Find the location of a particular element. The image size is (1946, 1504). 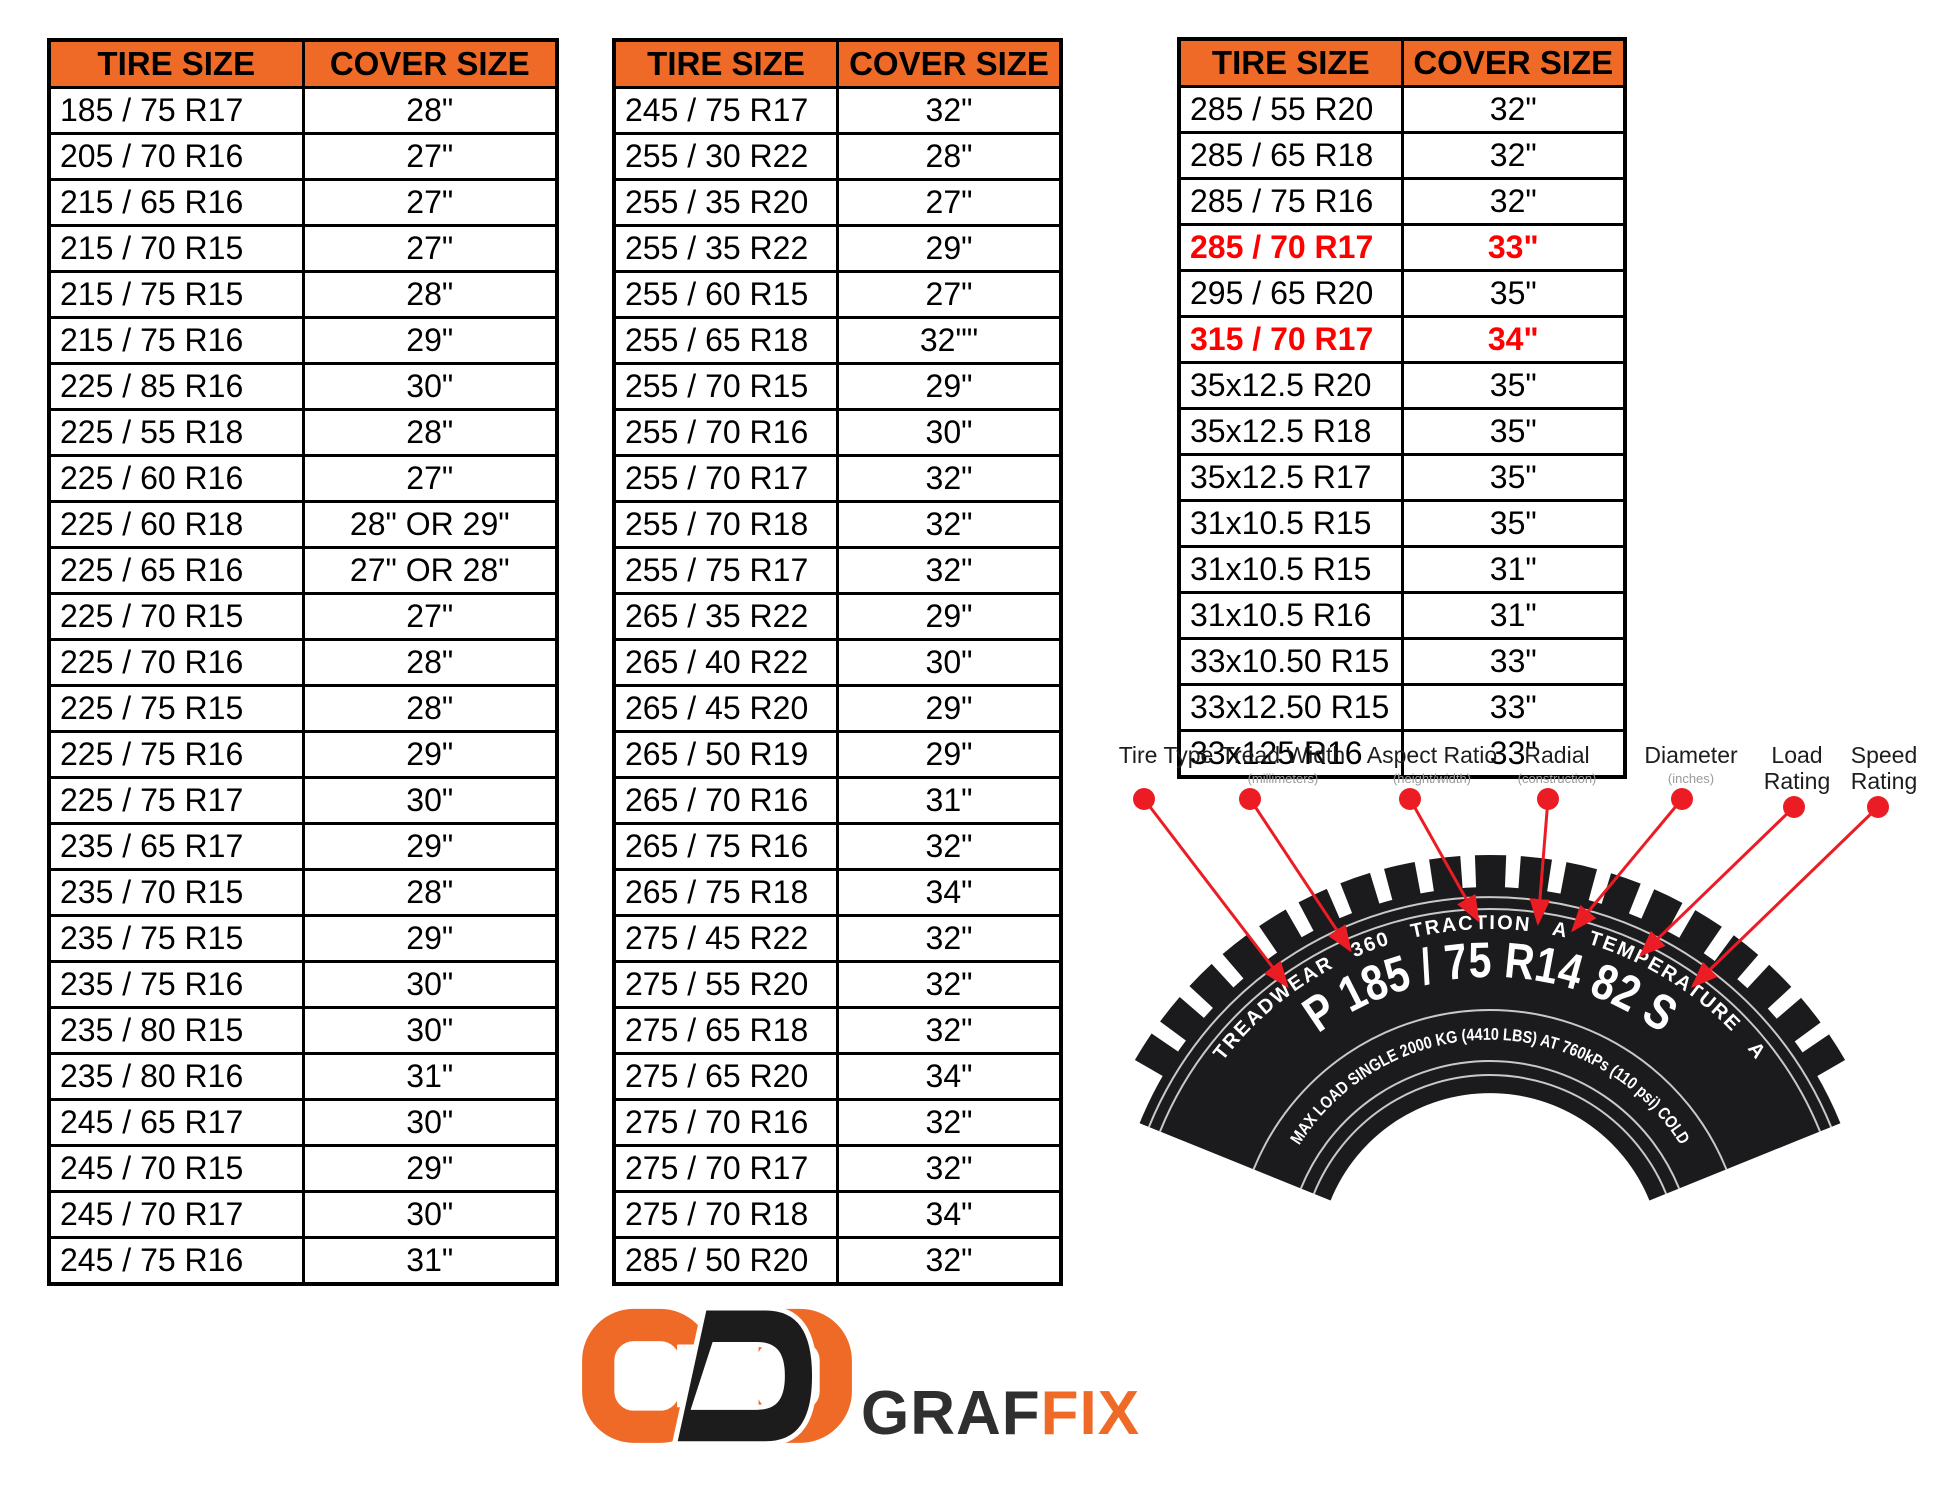

logo-d-shape is located at coordinates (744, 1376).